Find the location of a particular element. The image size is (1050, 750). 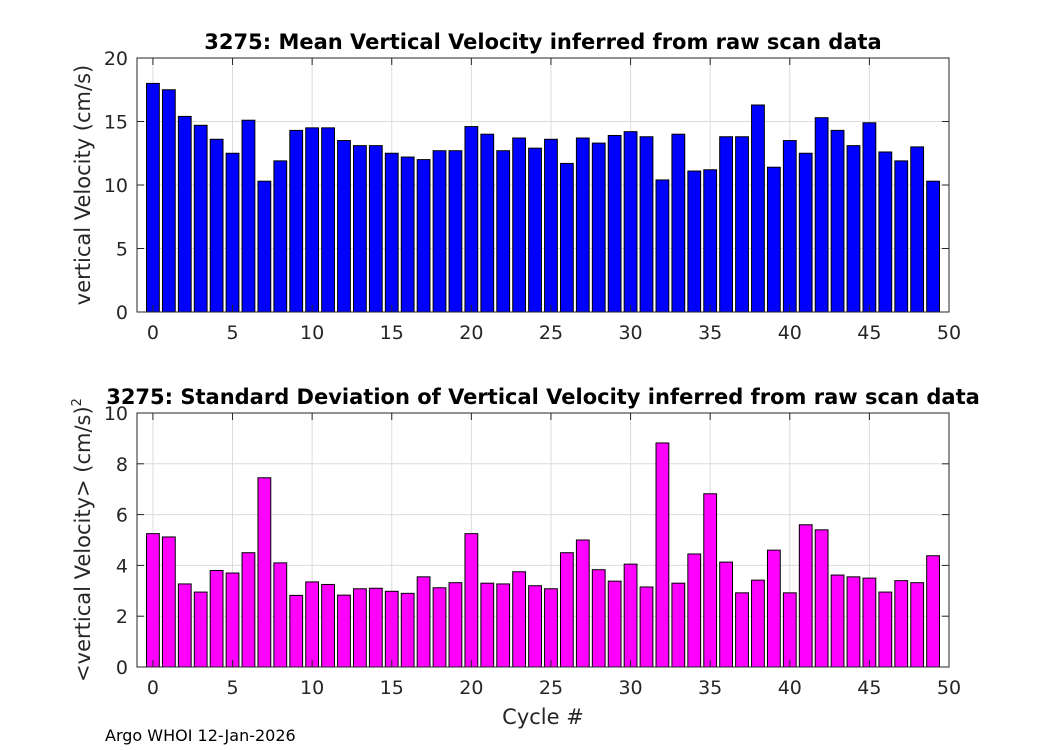

footer-credit: Argo WHOI 12-Jan-2026 is located at coordinates (200, 735).